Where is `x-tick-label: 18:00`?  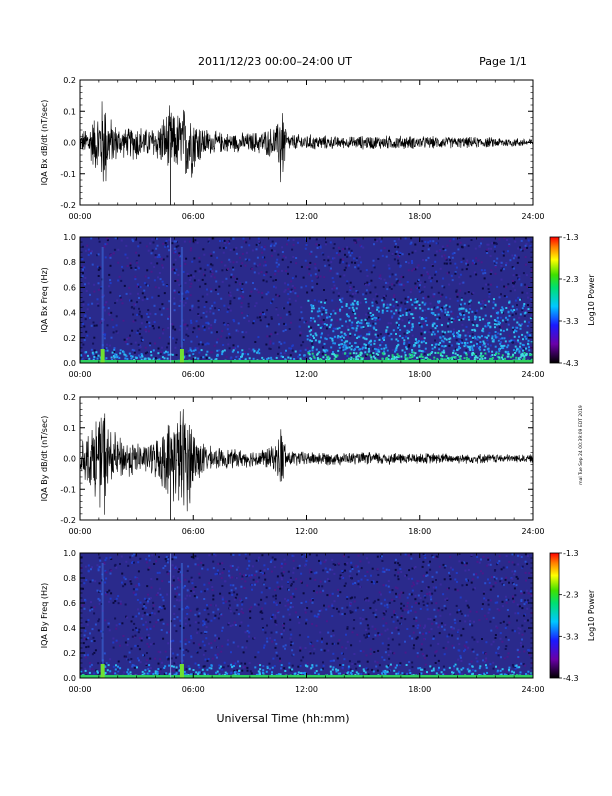 x-tick-label: 18:00 is located at coordinates (419, 216).